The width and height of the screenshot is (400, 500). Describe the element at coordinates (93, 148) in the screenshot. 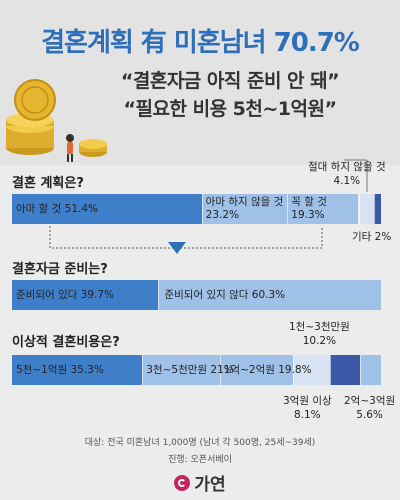

I see `small-coin-icon` at that location.